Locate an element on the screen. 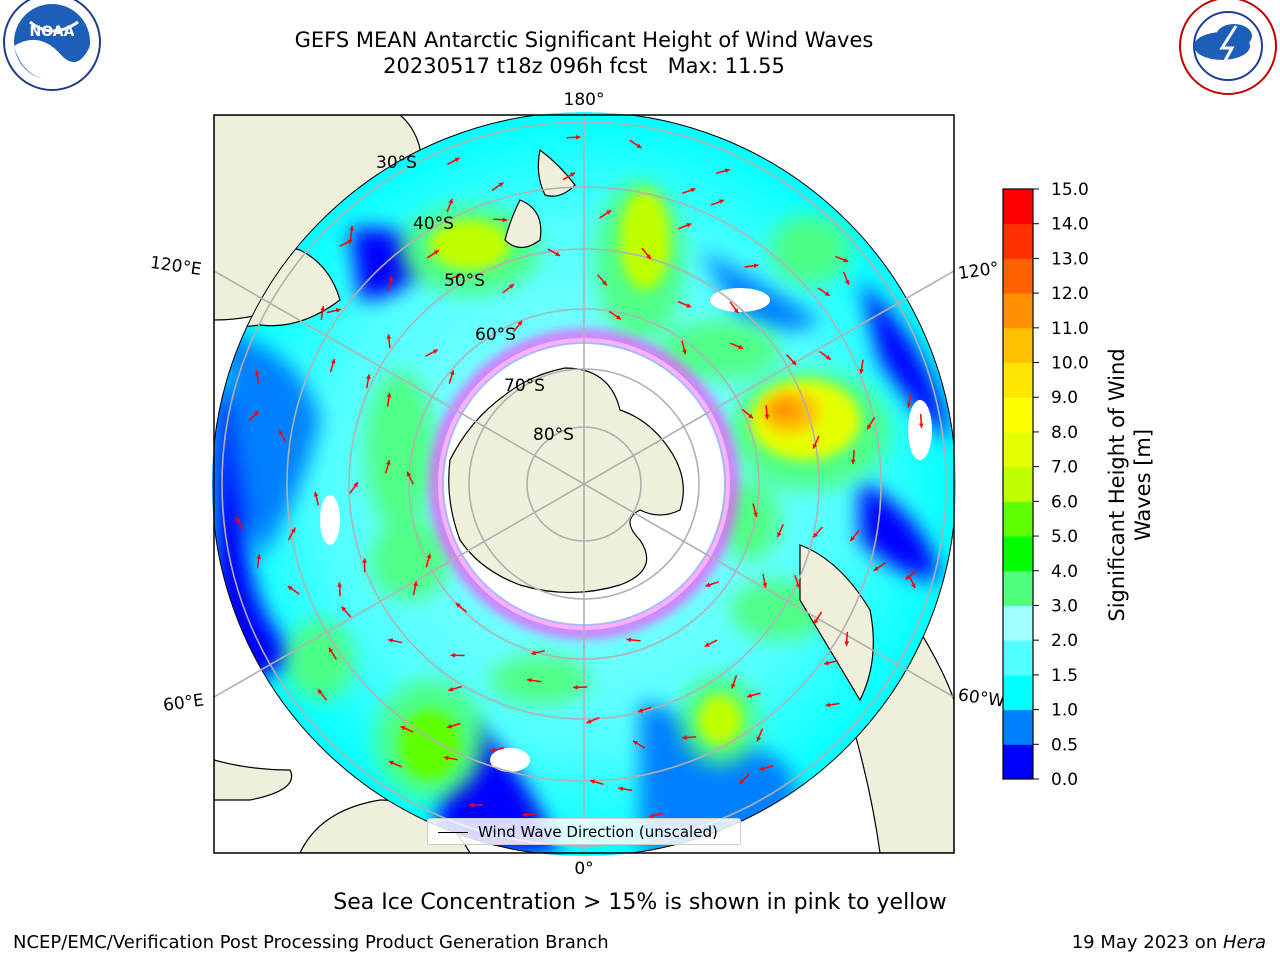 The height and width of the screenshot is (960, 1280). wind-wave-legend: Wind Wave Direction (unscaled) is located at coordinates (584, 831).